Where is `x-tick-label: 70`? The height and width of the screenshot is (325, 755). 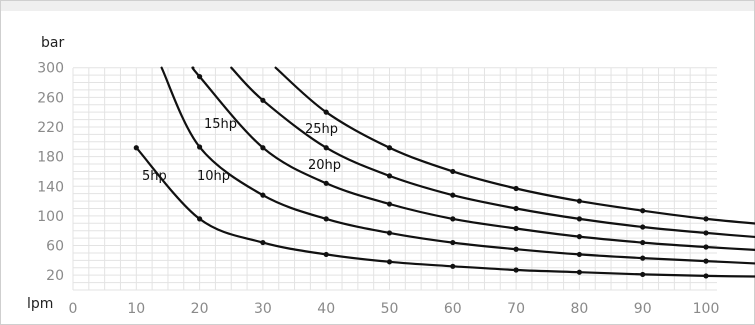 x-tick-label: 70 is located at coordinates (516, 309).